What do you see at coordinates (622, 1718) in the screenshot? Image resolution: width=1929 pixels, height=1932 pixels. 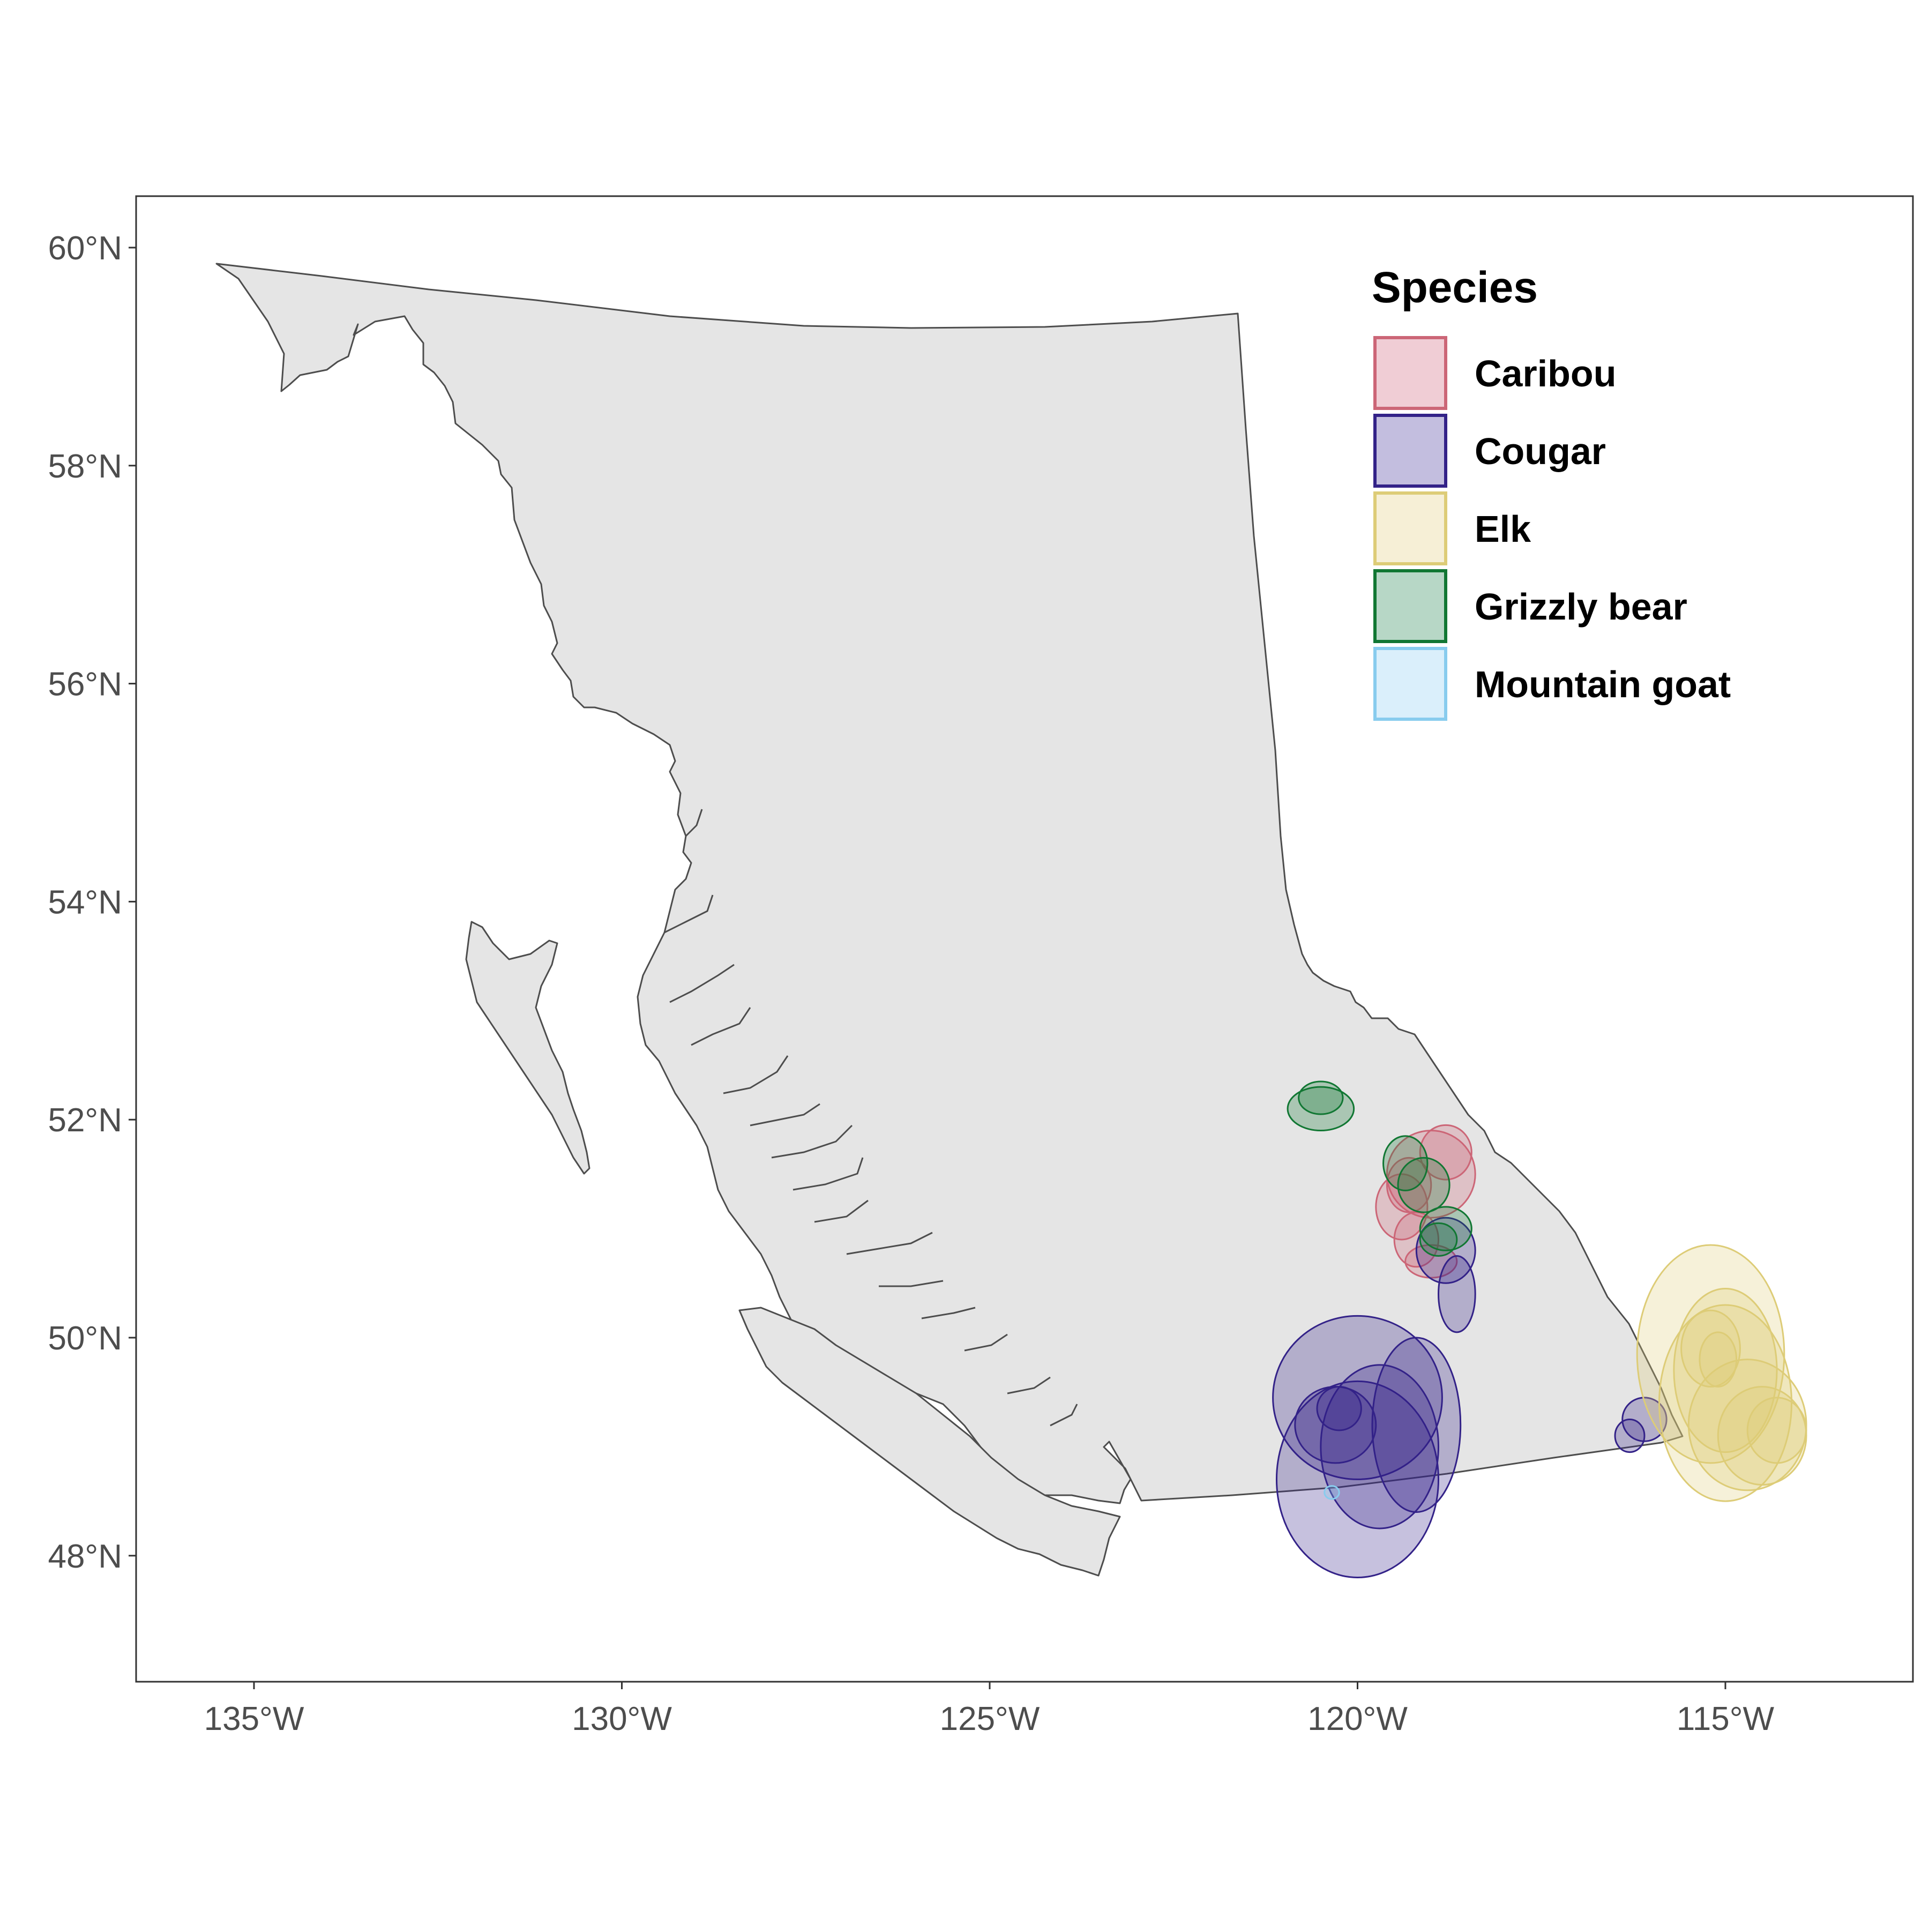 I see `x-tick-label: 130°W` at bounding box center [622, 1718].